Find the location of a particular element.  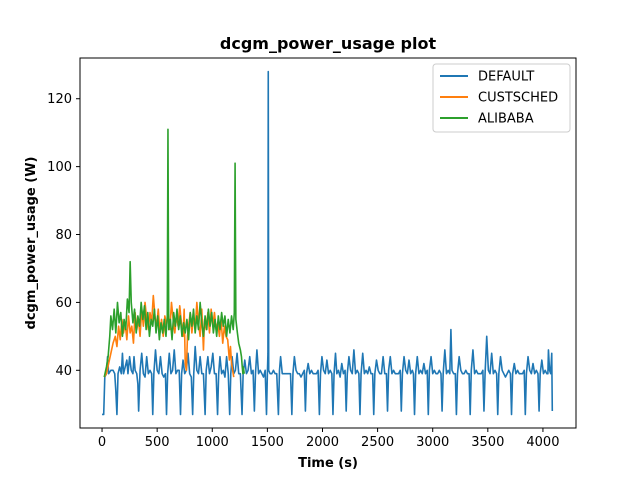

x-tick-label: 1500 is located at coordinates (267, 442).